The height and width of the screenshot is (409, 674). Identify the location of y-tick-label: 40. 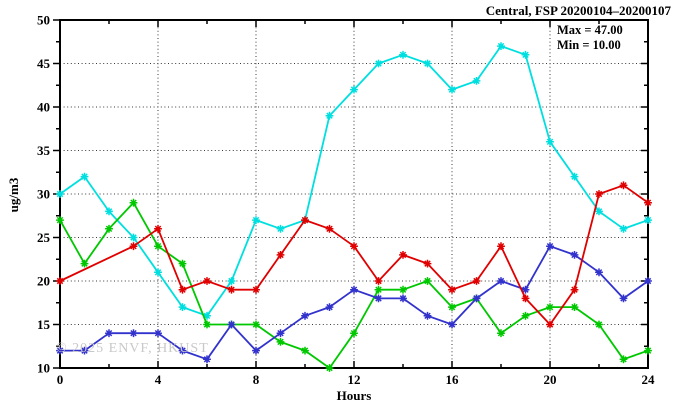
(43, 107).